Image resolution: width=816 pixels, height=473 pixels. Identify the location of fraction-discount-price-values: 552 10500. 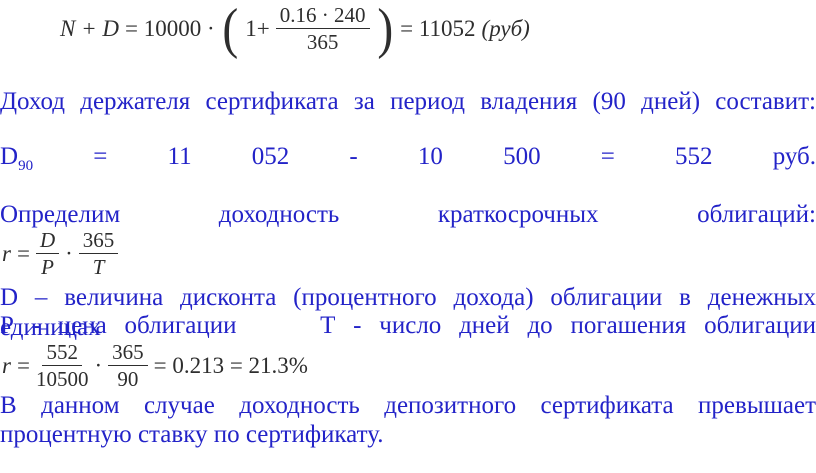
(62, 365).